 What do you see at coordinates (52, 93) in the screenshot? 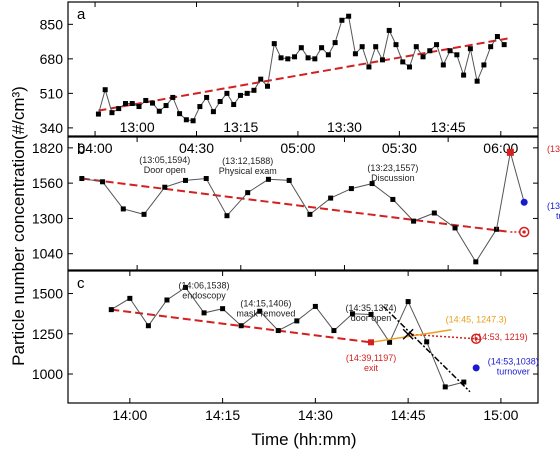
I see `y-tick-label: 510` at bounding box center [52, 93].